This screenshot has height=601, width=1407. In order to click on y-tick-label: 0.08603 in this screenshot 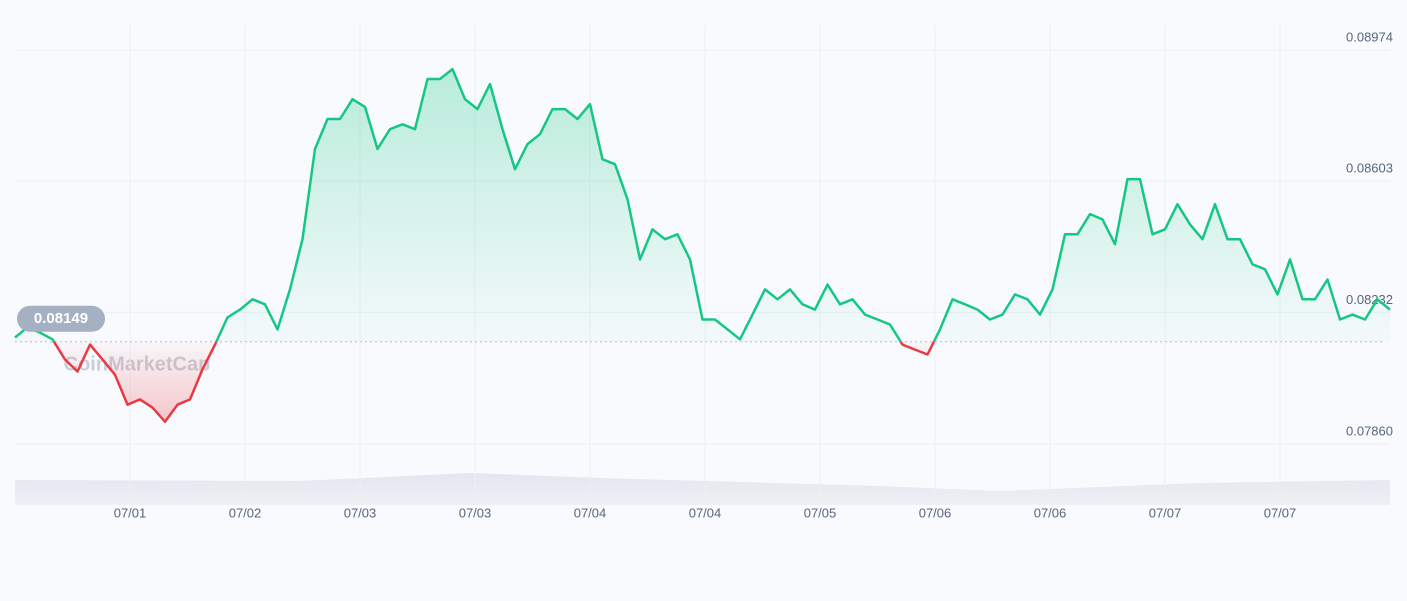, I will do `click(1369, 168)`.